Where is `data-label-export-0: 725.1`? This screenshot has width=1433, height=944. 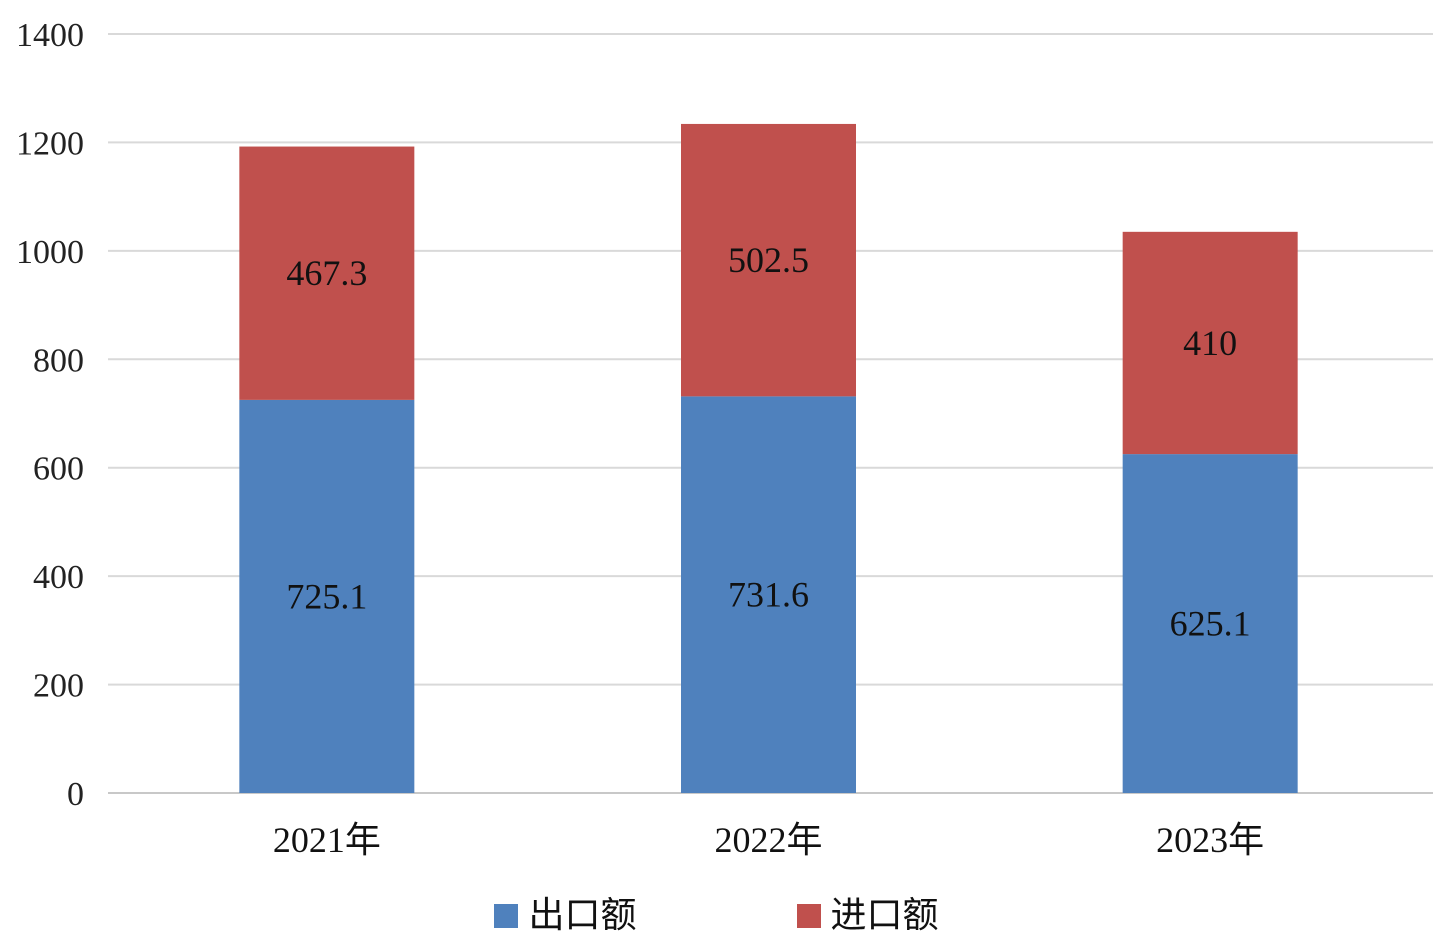
data-label-export-0: 725.1 is located at coordinates (326, 596).